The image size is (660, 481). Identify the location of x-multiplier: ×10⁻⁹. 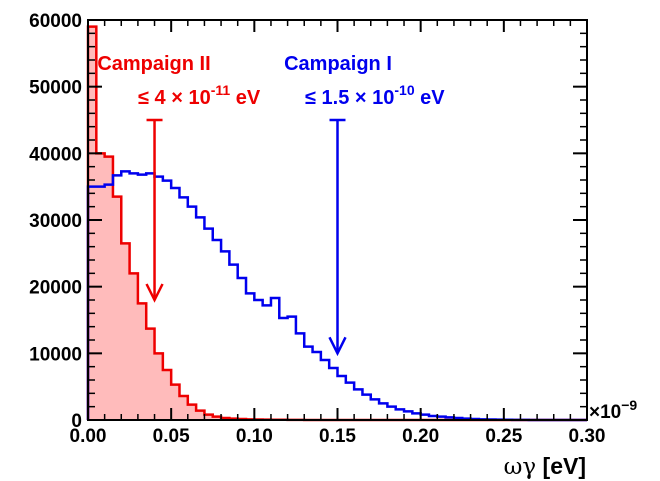
(613, 410).